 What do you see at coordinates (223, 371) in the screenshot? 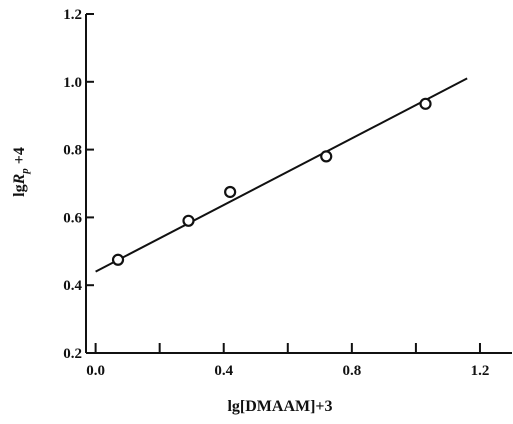
I see `x-tick-label: 0.4` at bounding box center [223, 371].